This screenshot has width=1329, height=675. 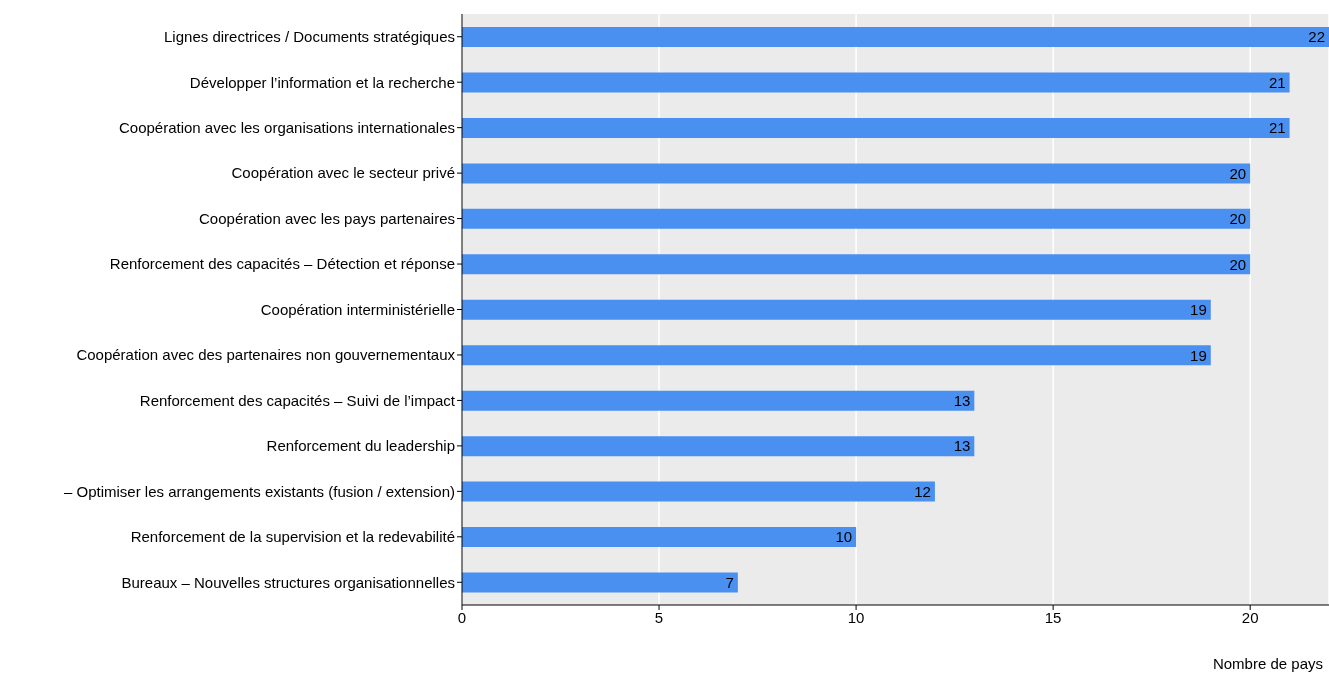 What do you see at coordinates (1316, 37) in the screenshot?
I see `data-label: 22` at bounding box center [1316, 37].